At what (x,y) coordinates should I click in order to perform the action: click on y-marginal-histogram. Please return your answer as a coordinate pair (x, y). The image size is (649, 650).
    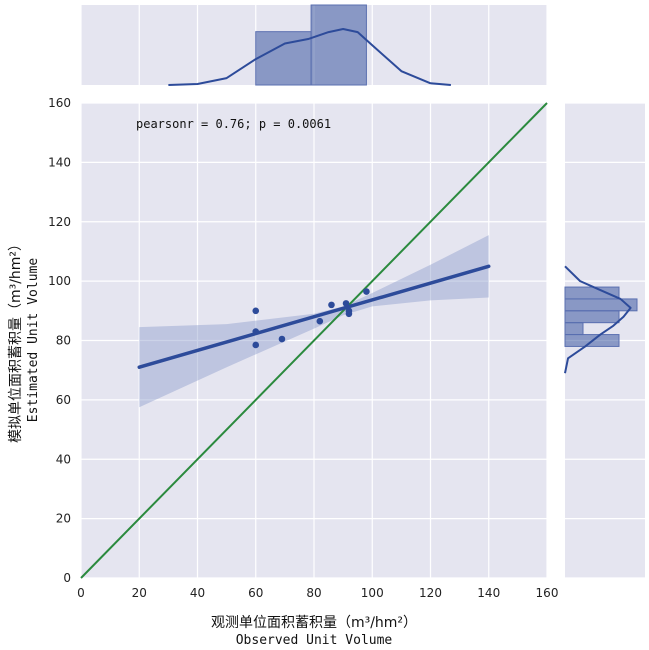
    Looking at the image, I should click on (601, 319).